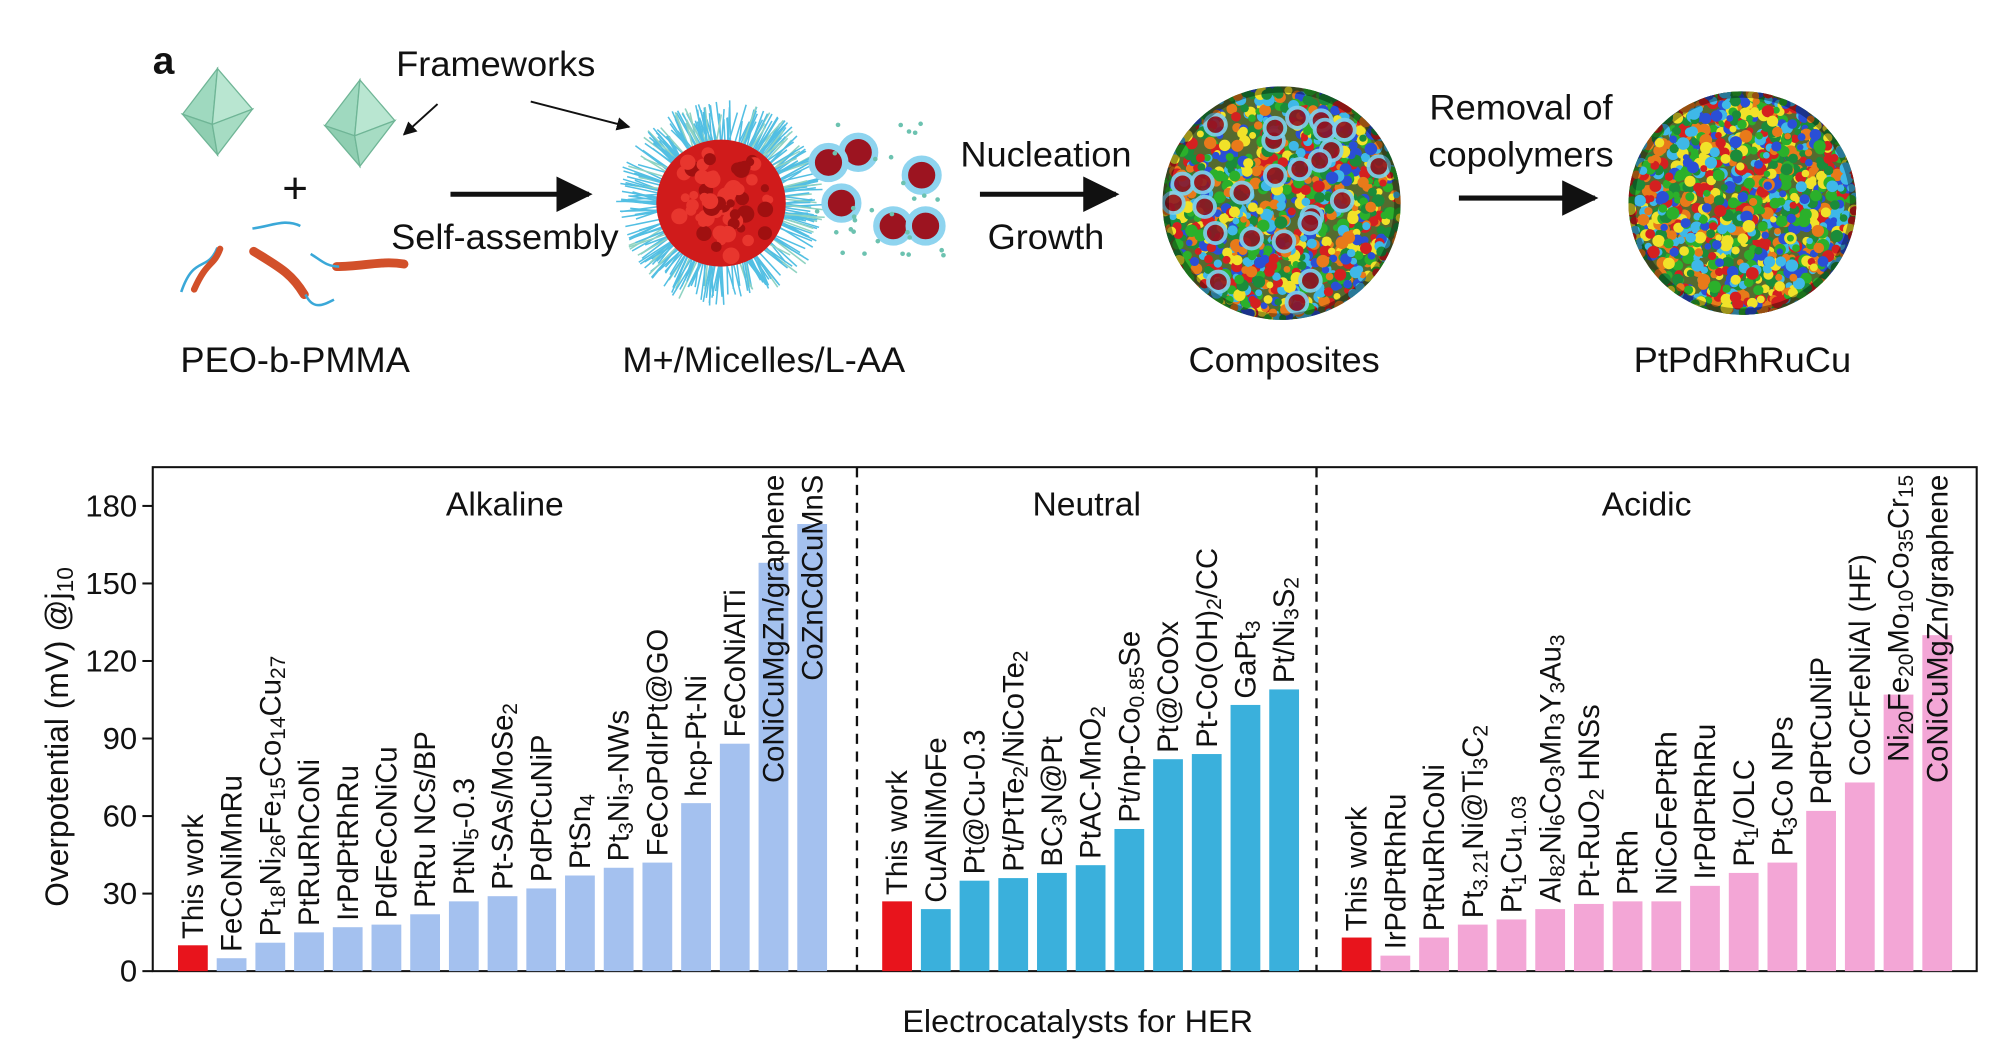 The height and width of the screenshot is (1060, 2000). I want to click on embedded-micelle, so click(1182, 183).